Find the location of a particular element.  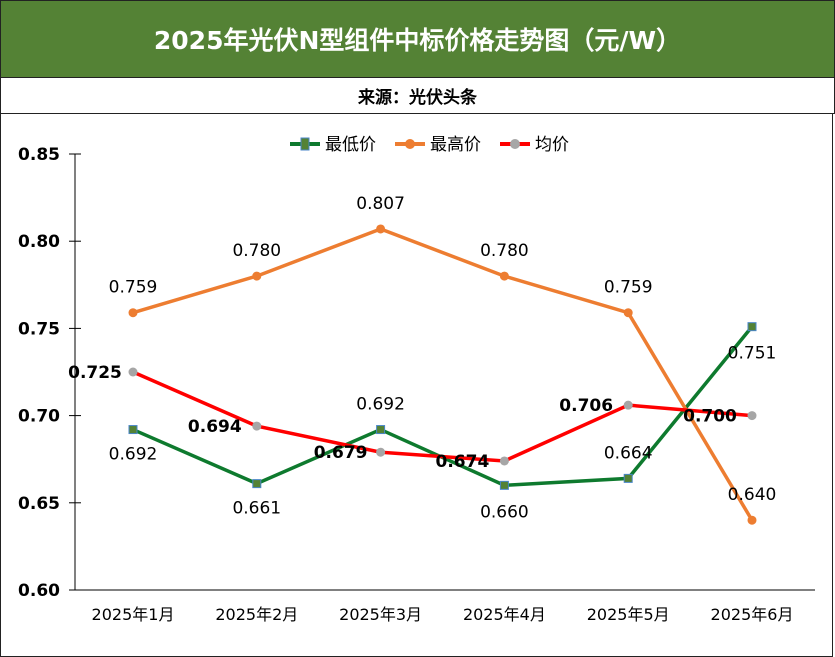

x-tick-label: 2025年1月 is located at coordinates (133, 614).